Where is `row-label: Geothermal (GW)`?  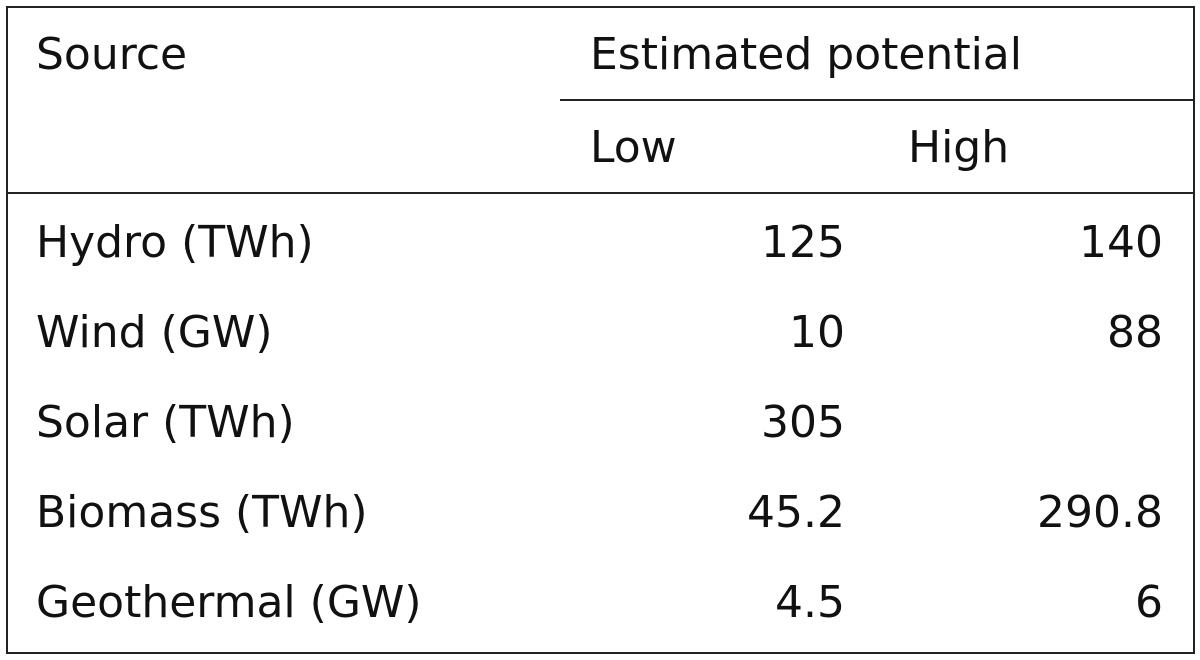
row-label: Geothermal (GW) is located at coordinates (229, 602).